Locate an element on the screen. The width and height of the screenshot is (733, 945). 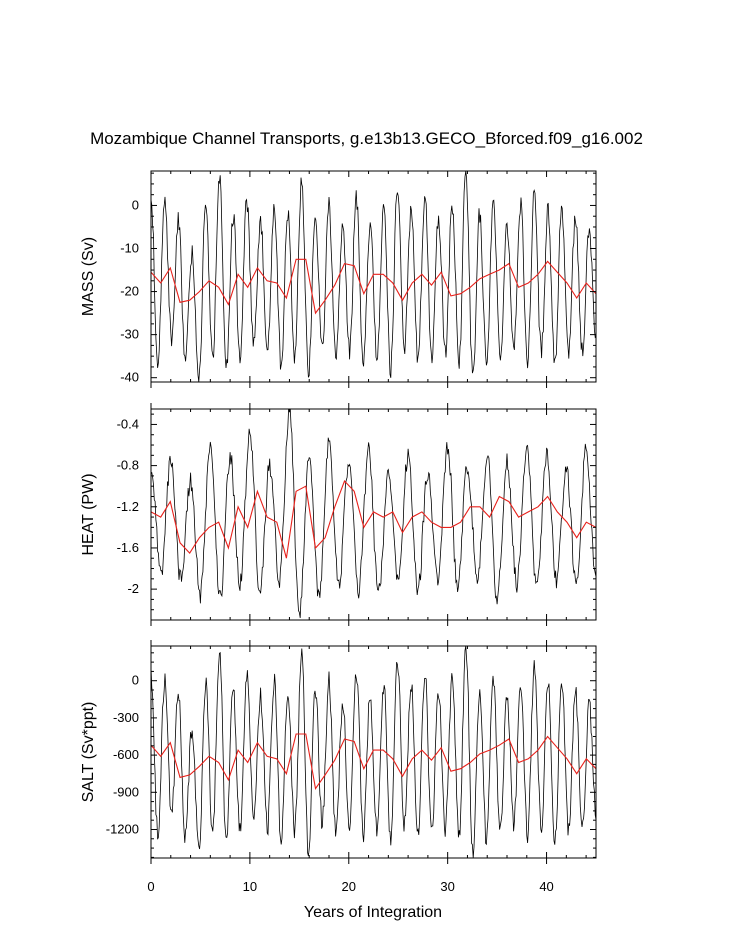
series-monthly-salt is located at coordinates (373, 752).